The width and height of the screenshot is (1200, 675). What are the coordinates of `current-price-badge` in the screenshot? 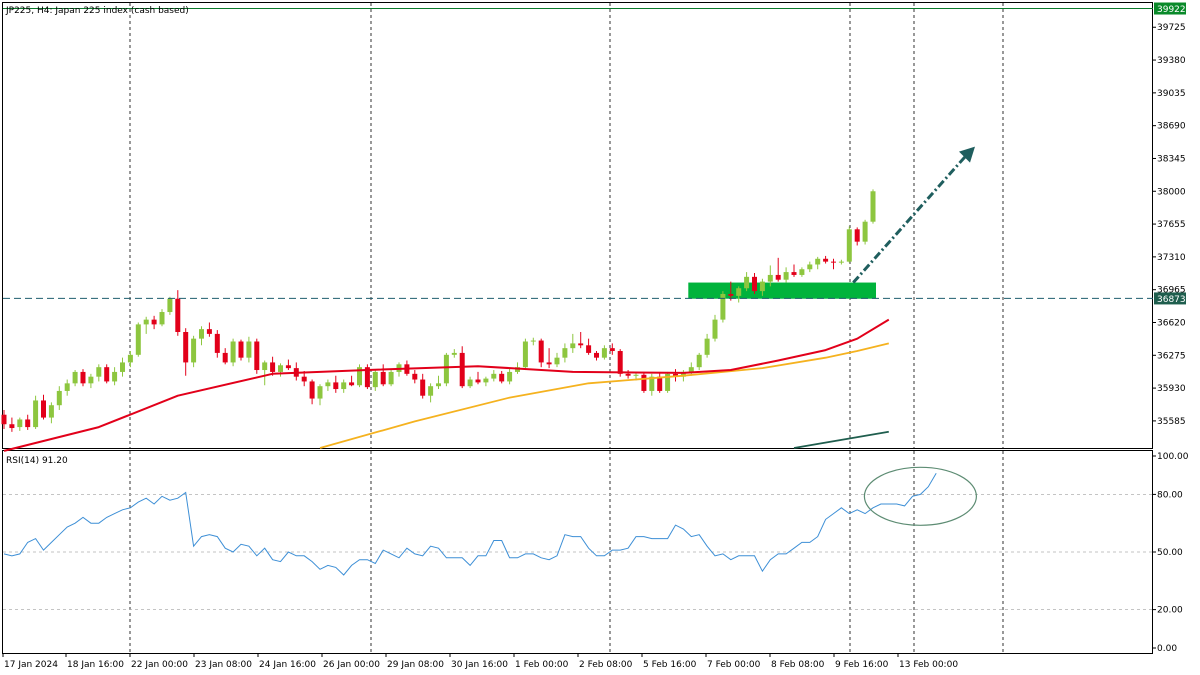 It's located at (1170, 8).